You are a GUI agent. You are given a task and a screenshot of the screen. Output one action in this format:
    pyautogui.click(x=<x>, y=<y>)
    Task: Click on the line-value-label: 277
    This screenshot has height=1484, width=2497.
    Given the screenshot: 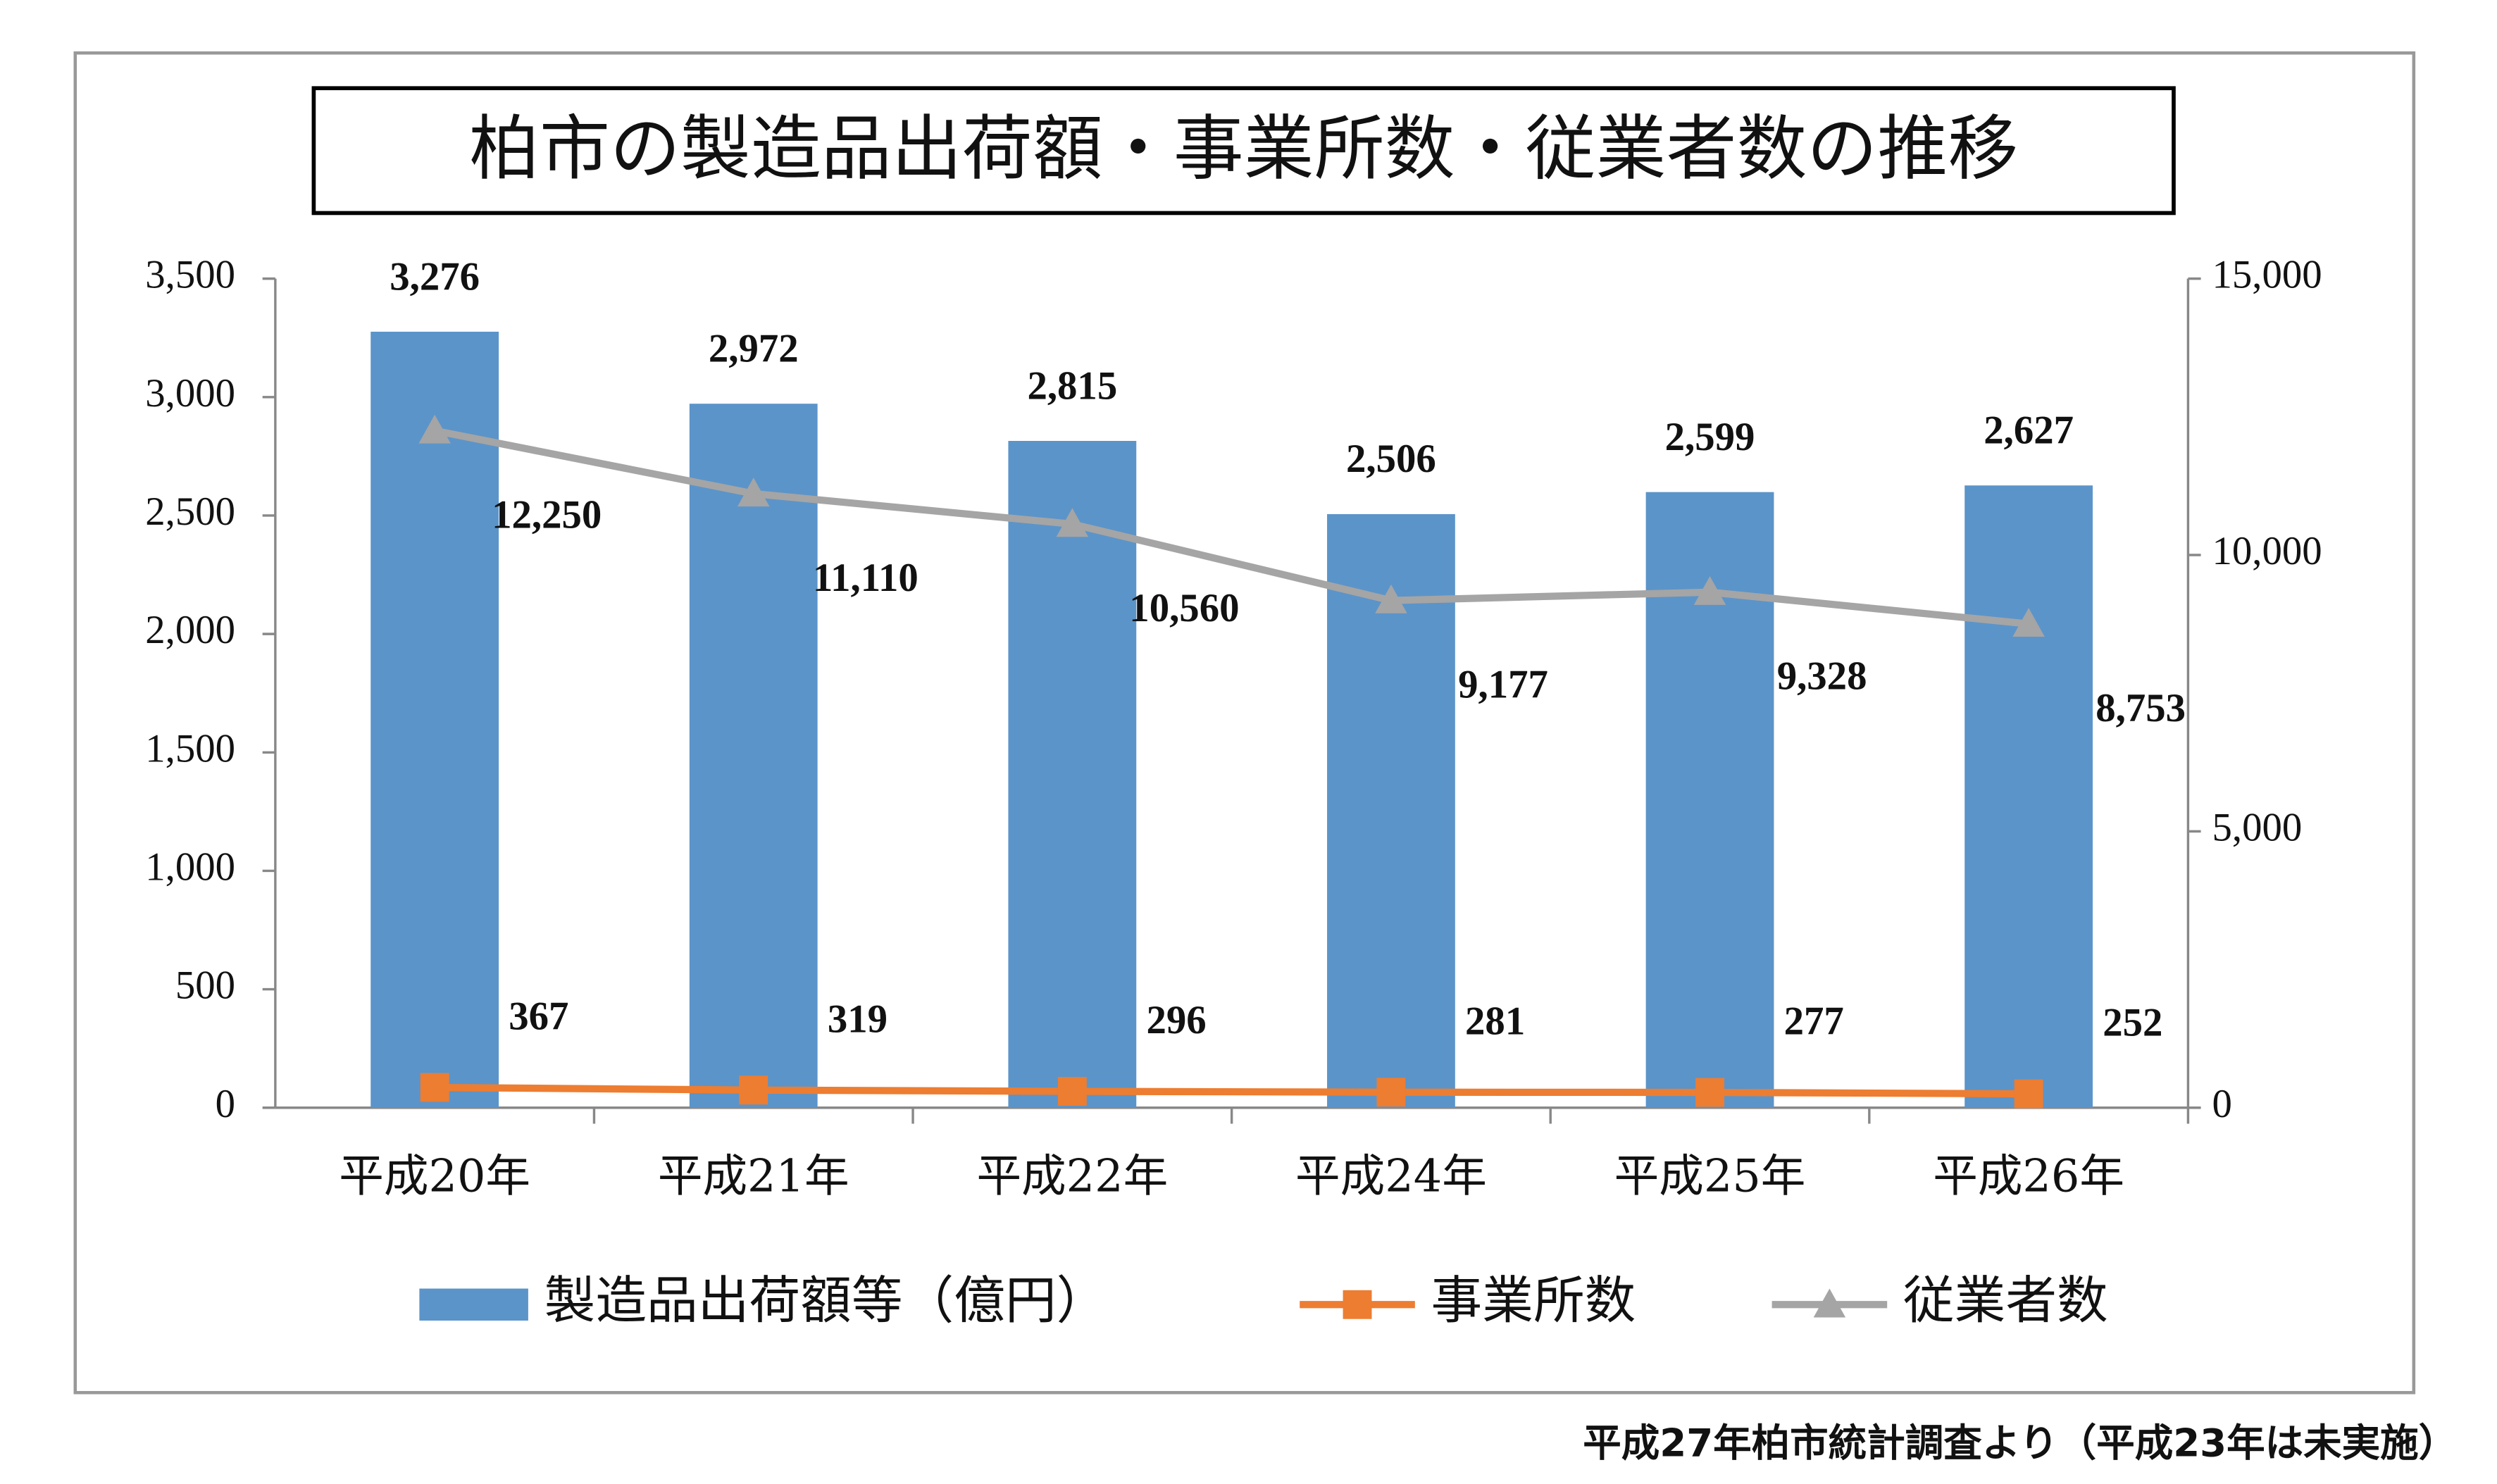 What is the action you would take?
    pyautogui.click(x=1814, y=1021)
    